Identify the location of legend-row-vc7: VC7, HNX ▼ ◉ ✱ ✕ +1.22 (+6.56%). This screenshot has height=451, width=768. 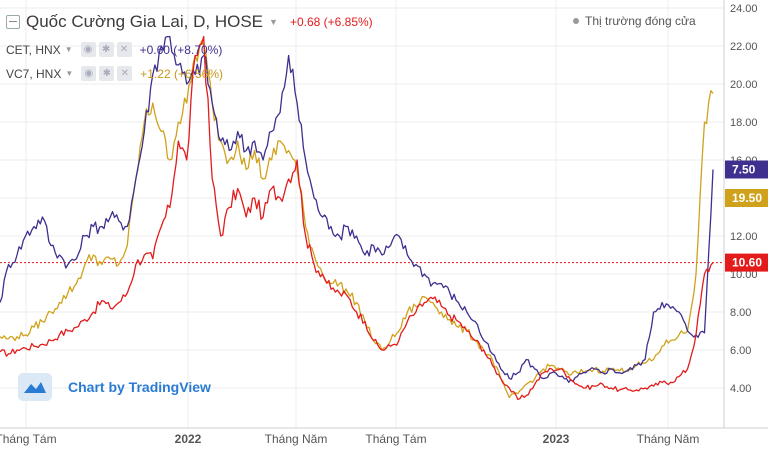
(114, 73).